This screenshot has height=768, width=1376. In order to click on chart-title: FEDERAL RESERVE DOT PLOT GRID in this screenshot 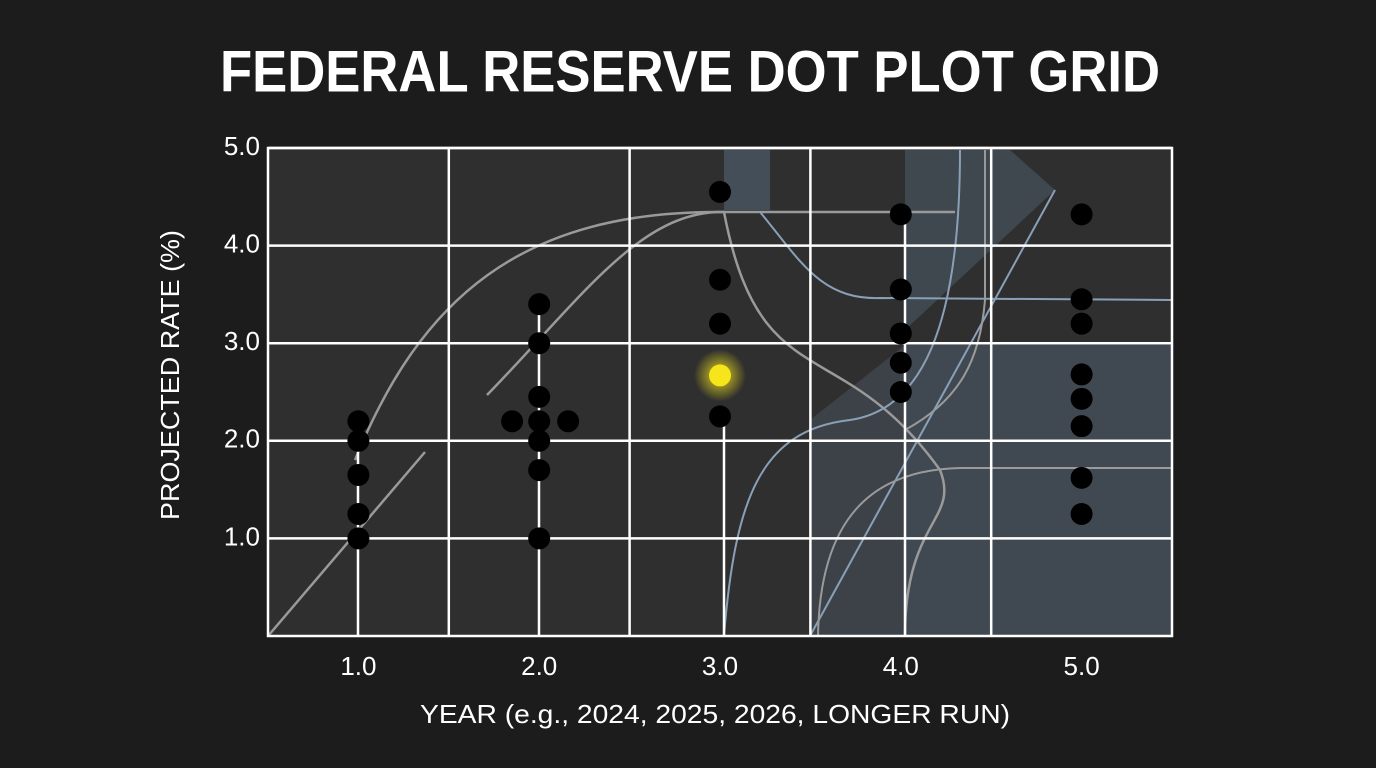, I will do `click(690, 71)`.